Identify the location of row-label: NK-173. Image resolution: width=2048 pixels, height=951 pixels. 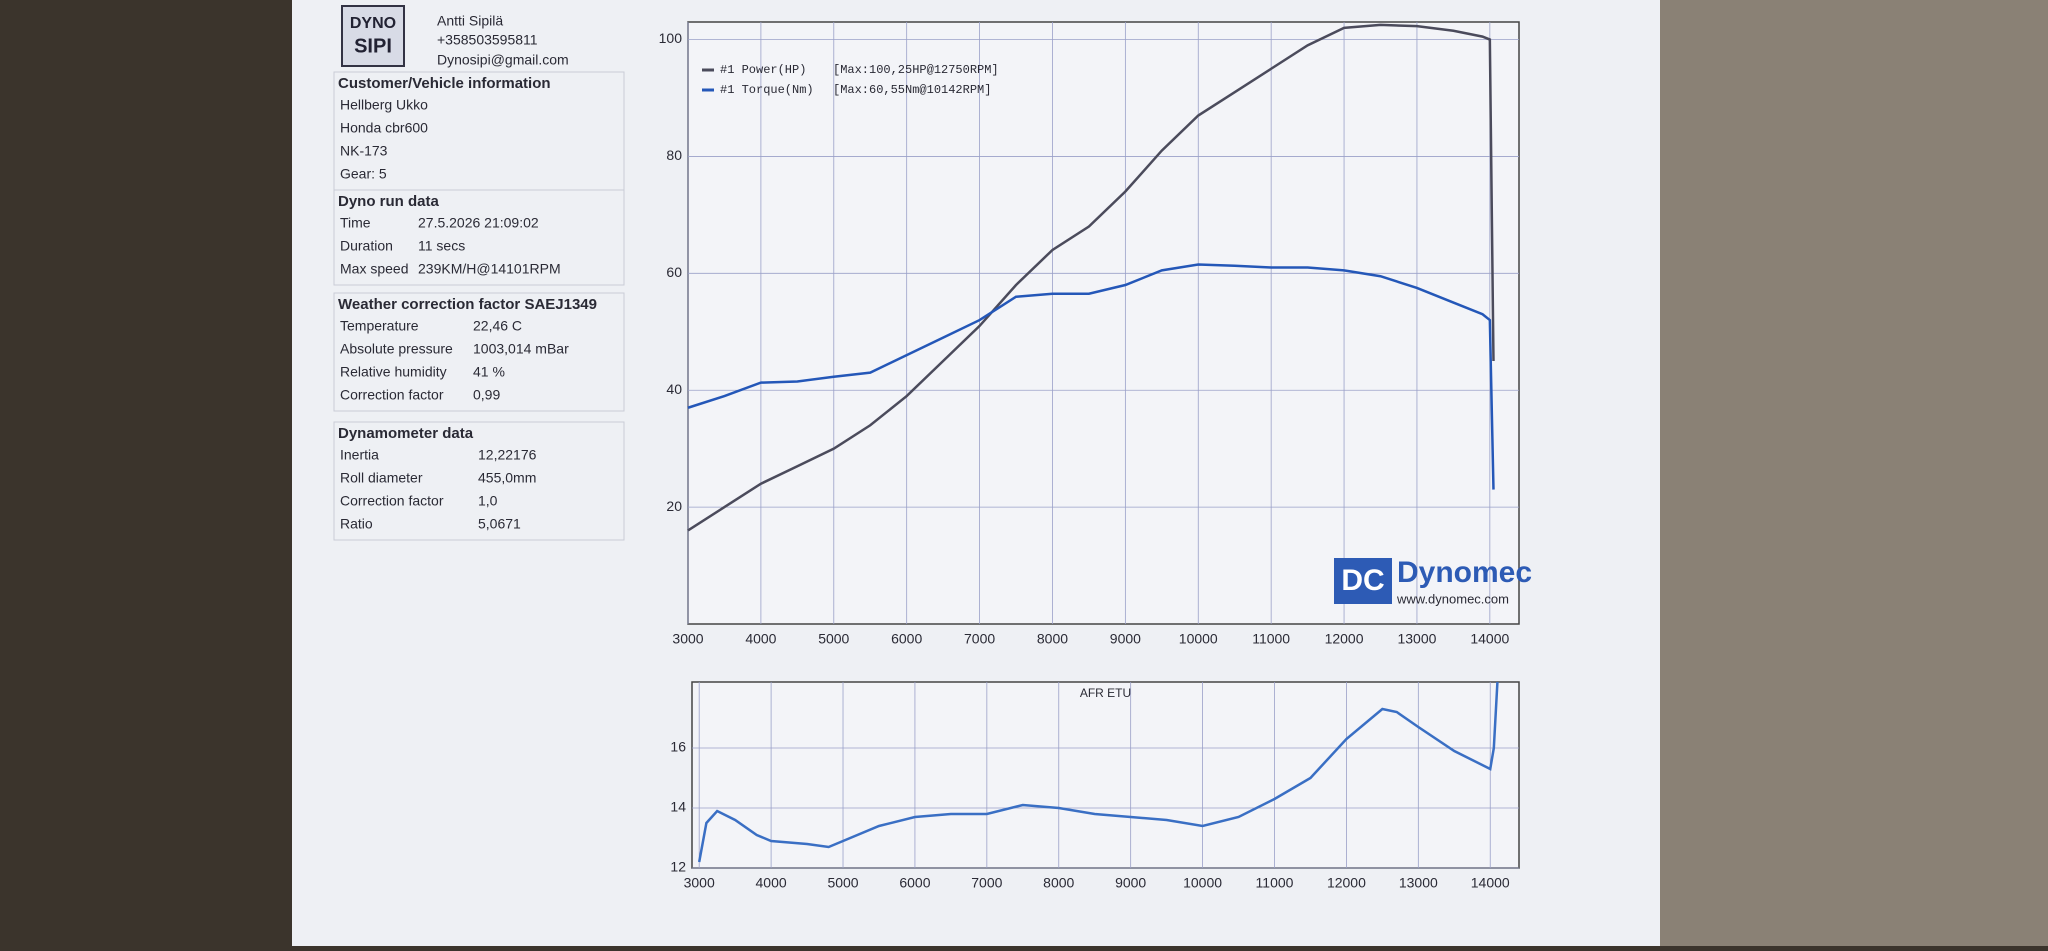
(364, 151).